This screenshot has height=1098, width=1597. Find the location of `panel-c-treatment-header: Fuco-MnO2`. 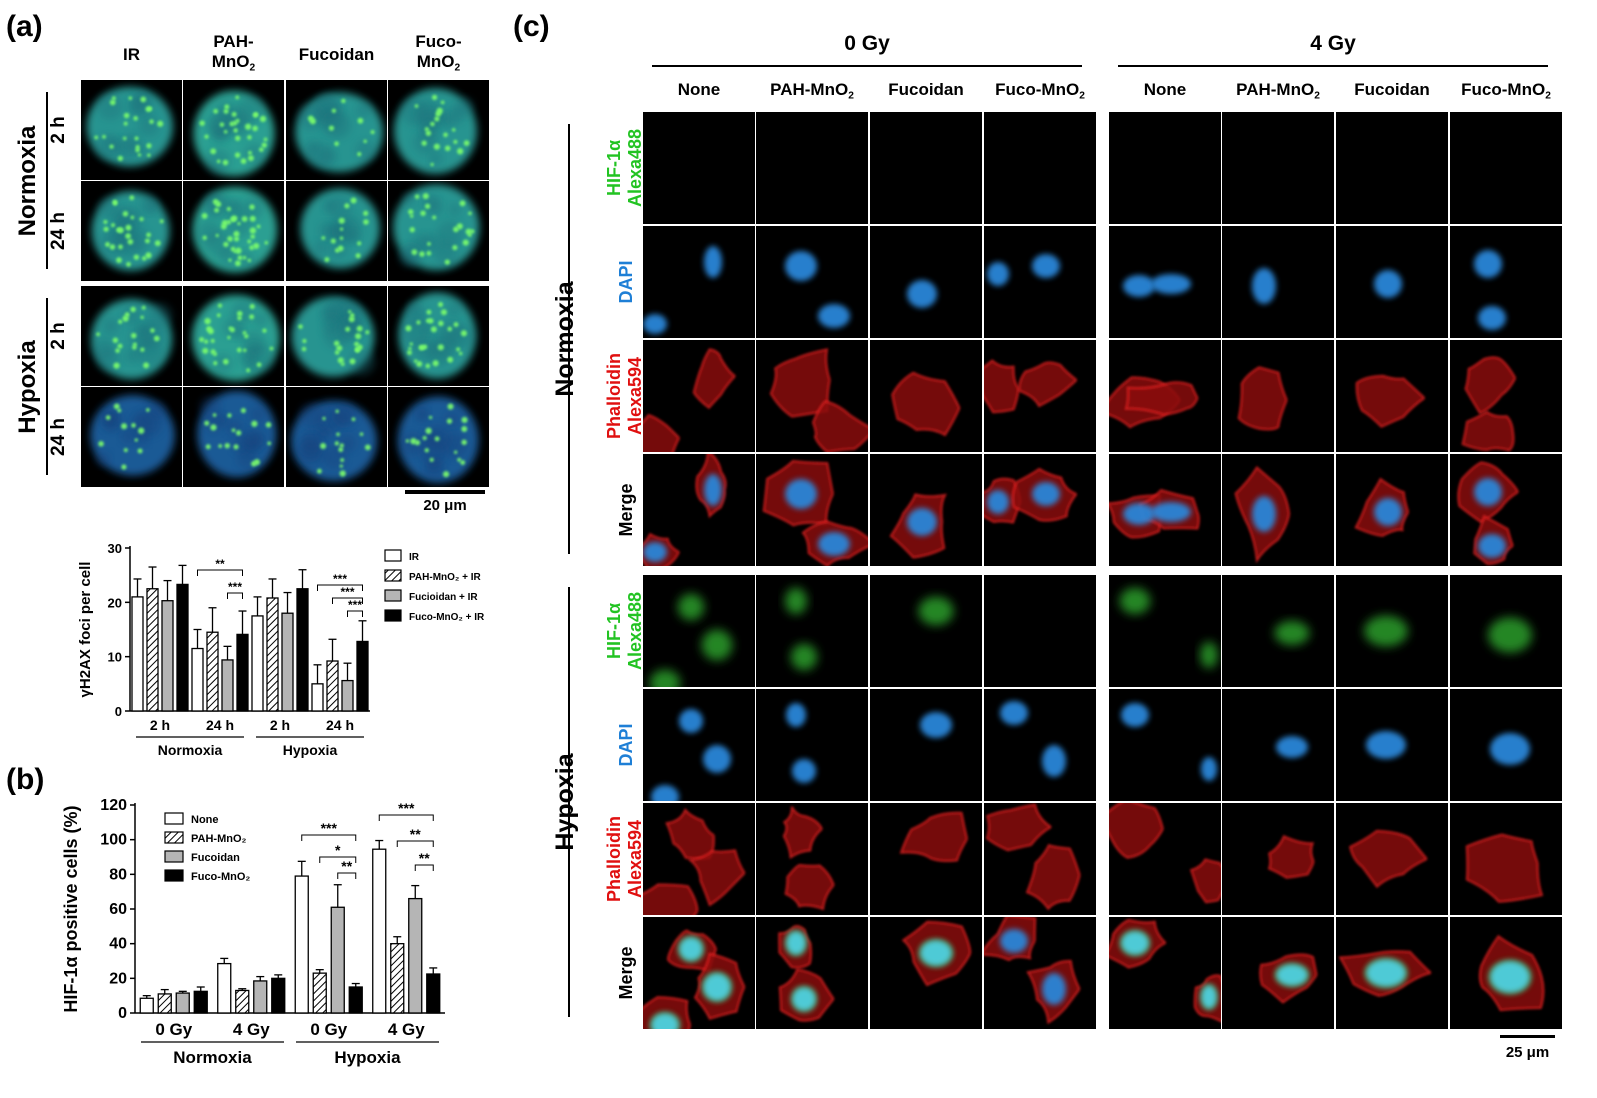

panel-c-treatment-header: Fuco-MnO2 is located at coordinates (1040, 93).